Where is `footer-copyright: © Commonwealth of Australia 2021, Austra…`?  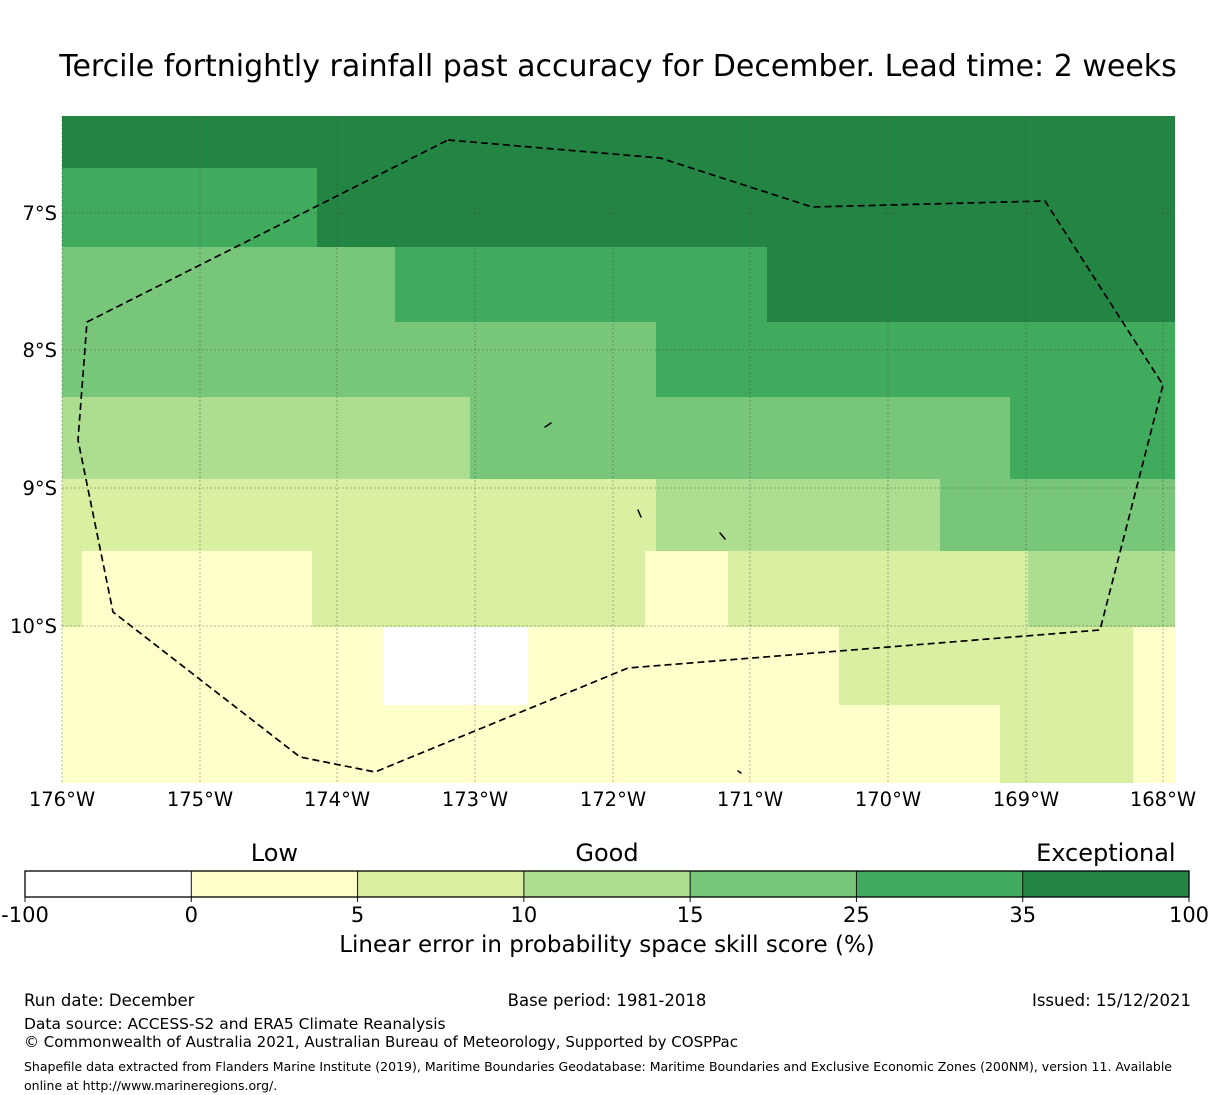 footer-copyright: © Commonwealth of Australia 2021, Austra… is located at coordinates (381, 1042).